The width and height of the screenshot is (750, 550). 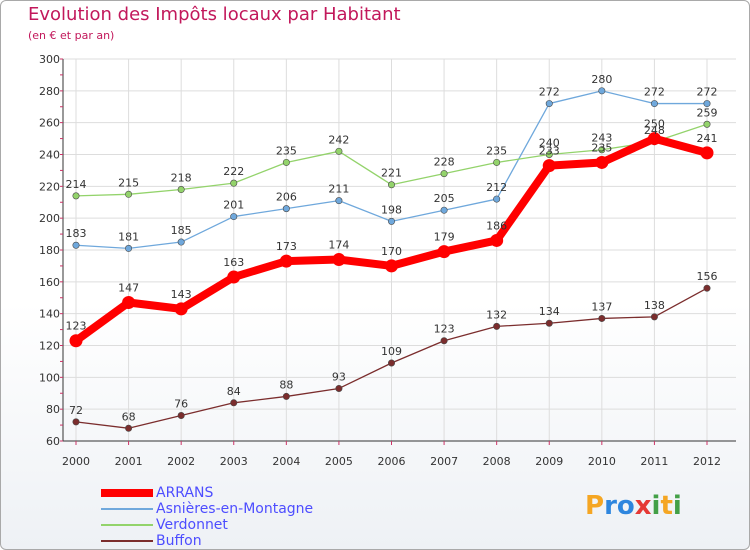 I want to click on data-label-asnieres-en-montagne: 211, so click(x=338, y=189).